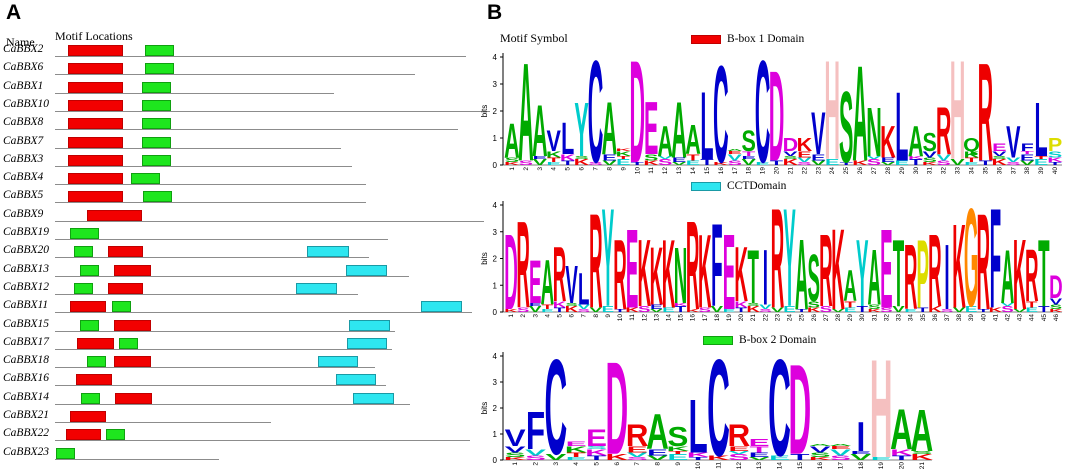 Image resolution: width=1065 pixels, height=473 pixels. What do you see at coordinates (23, 122) in the screenshot?
I see `gene-name-label: CaBBX8` at bounding box center [23, 122].